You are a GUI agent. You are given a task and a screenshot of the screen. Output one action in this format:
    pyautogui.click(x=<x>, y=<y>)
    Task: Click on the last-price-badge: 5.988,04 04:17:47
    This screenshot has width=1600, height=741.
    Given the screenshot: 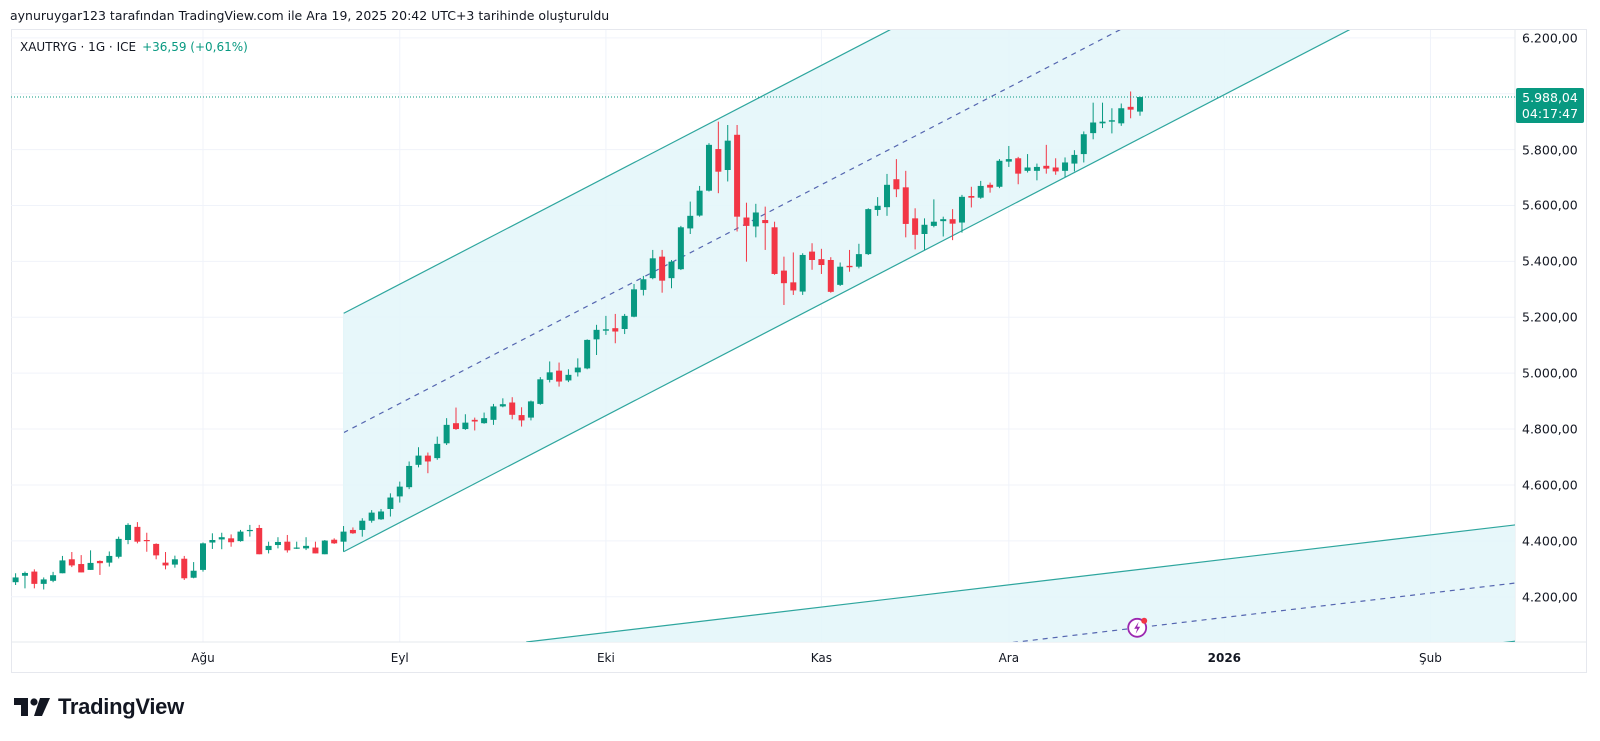 What is the action you would take?
    pyautogui.click(x=1550, y=106)
    